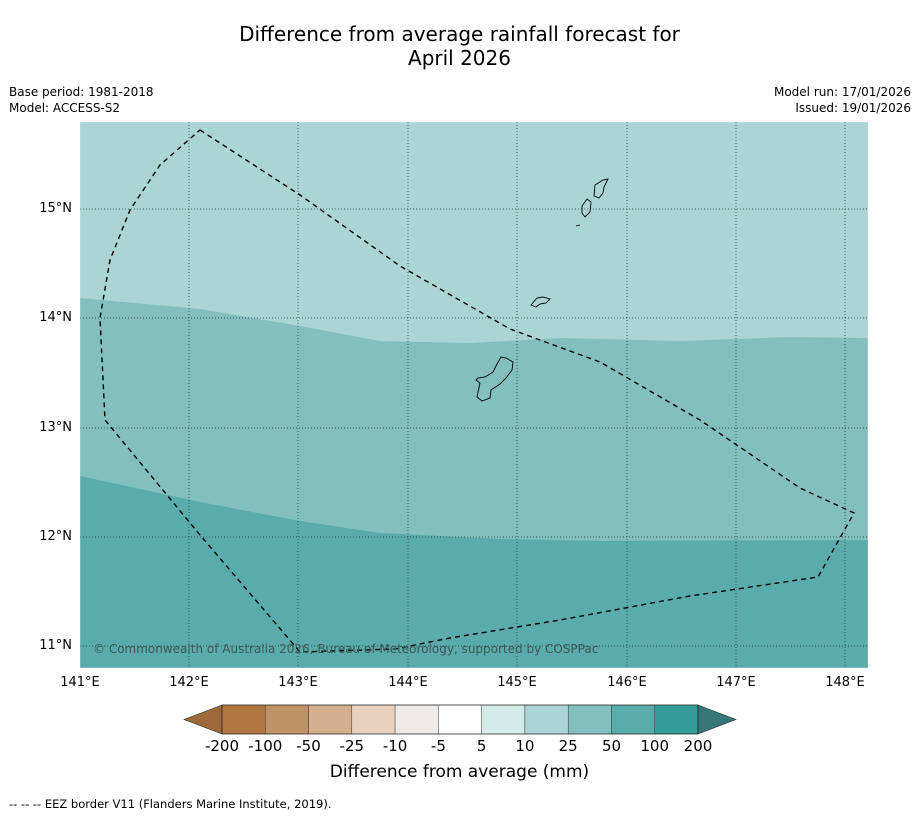  I want to click on colorbar-tick-label: -25, so click(352, 746).